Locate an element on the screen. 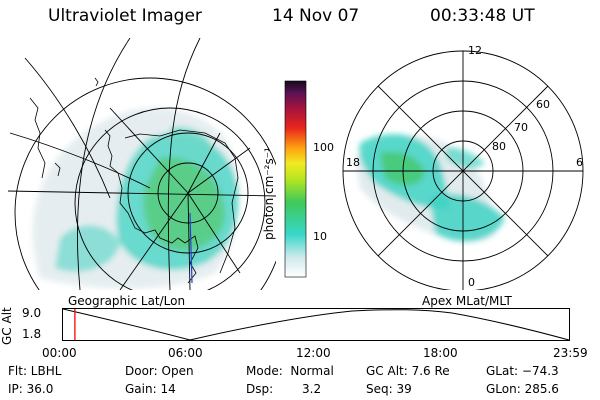 Image resolution: width=600 pixels, height=400 pixels. timeline-xtick-2359: 23:59 is located at coordinates (570, 353).